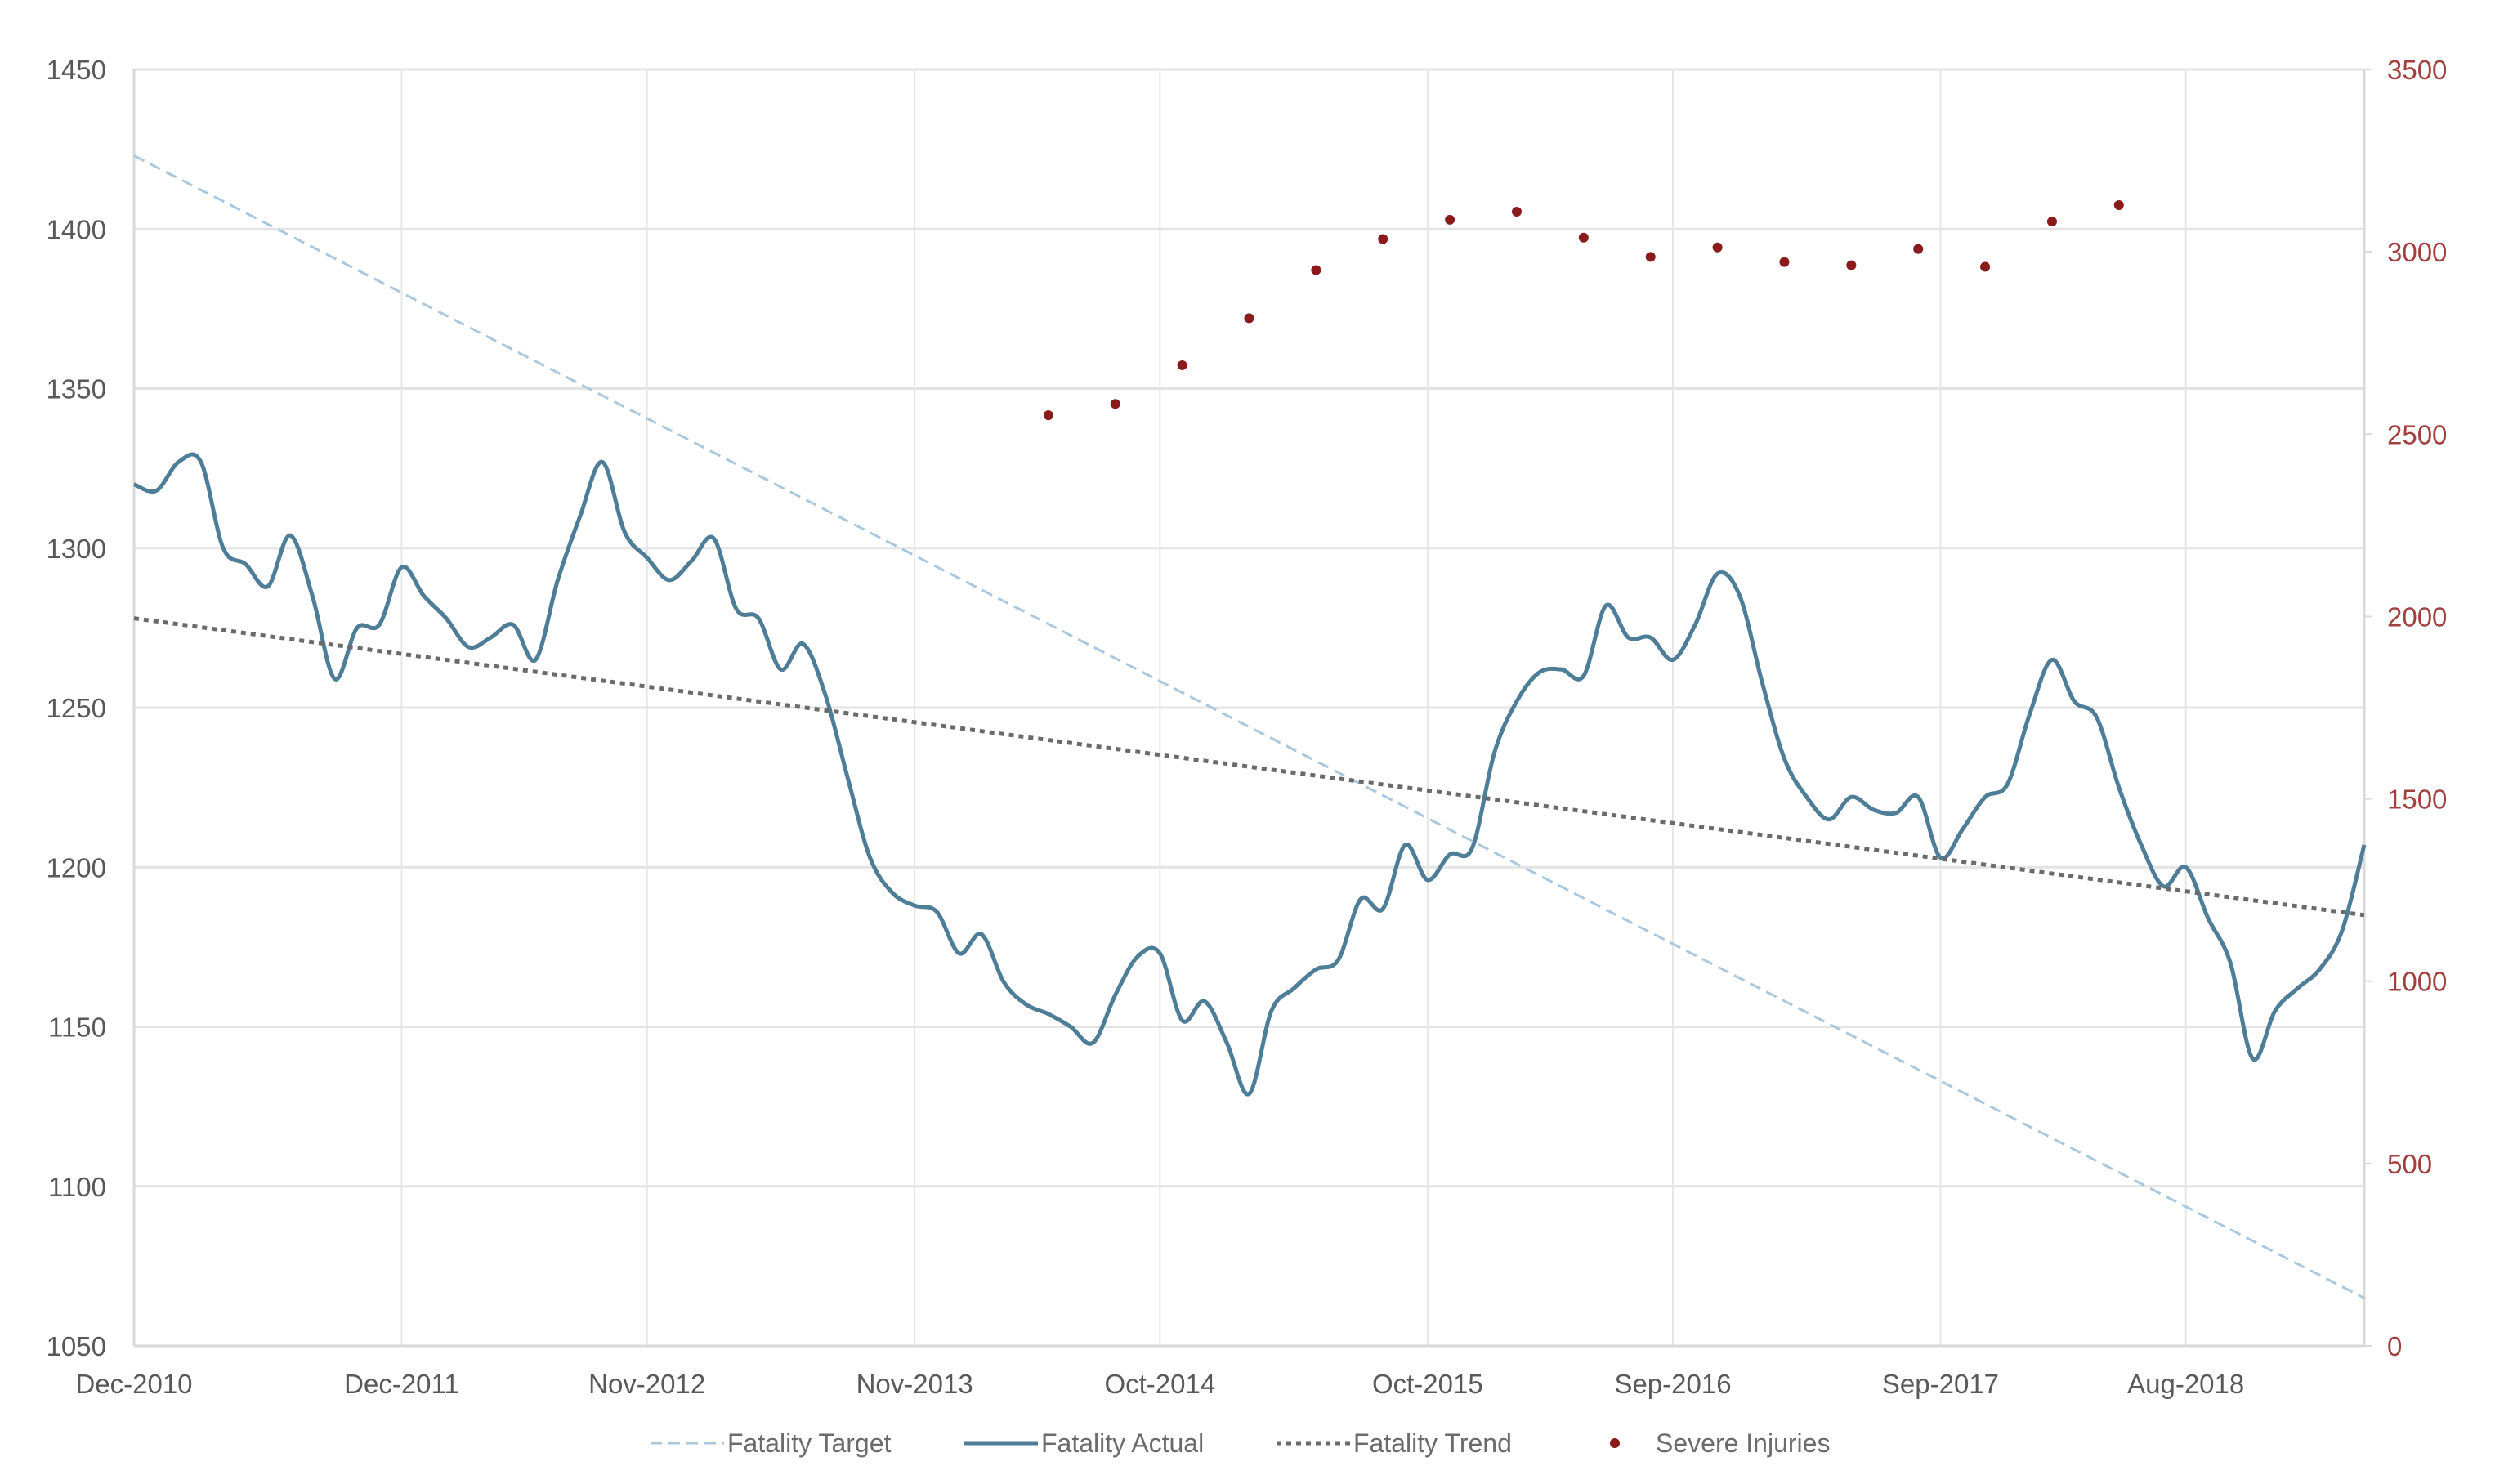 Image resolution: width=2504 pixels, height=1484 pixels. Describe the element at coordinates (2394, 1346) in the screenshot. I see `y2-tick-label: 0` at that location.